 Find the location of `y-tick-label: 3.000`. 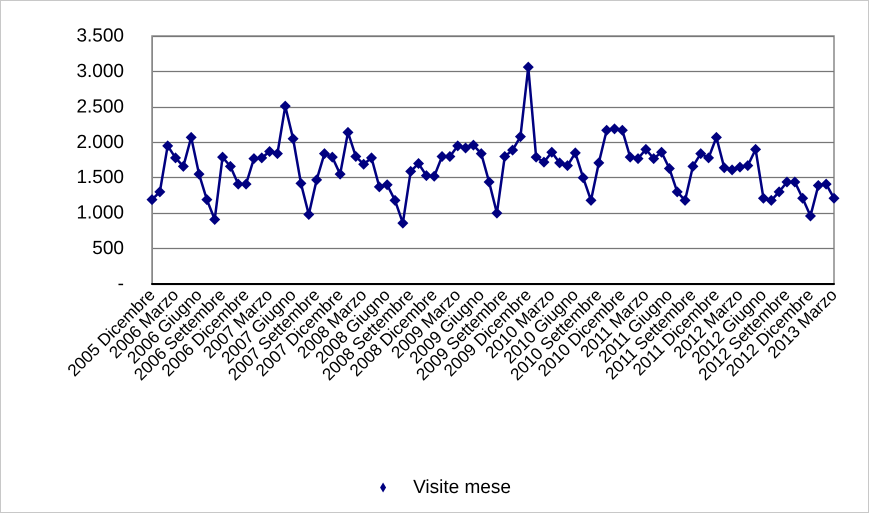

y-tick-label: 3.000 is located at coordinates (100, 71).